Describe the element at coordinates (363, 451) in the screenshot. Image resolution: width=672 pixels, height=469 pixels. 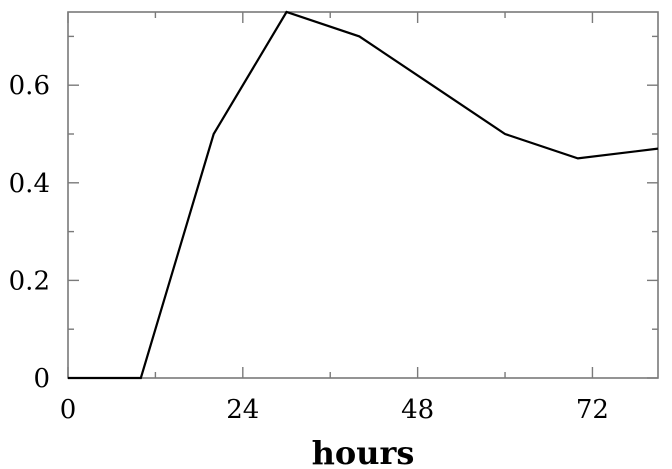
I see `x-axis-label: hours` at that location.